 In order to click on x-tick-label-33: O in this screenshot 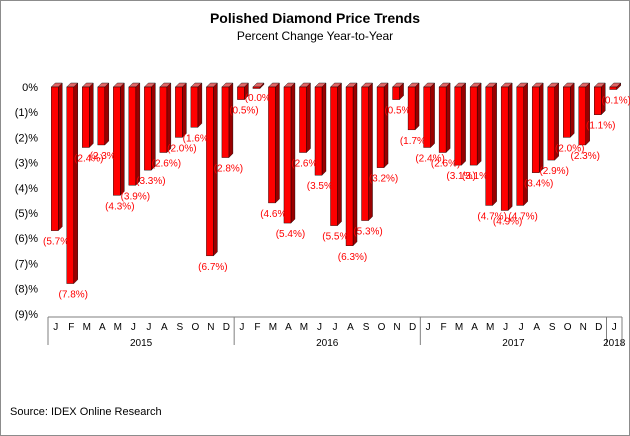, I will do `click(568, 327)`.